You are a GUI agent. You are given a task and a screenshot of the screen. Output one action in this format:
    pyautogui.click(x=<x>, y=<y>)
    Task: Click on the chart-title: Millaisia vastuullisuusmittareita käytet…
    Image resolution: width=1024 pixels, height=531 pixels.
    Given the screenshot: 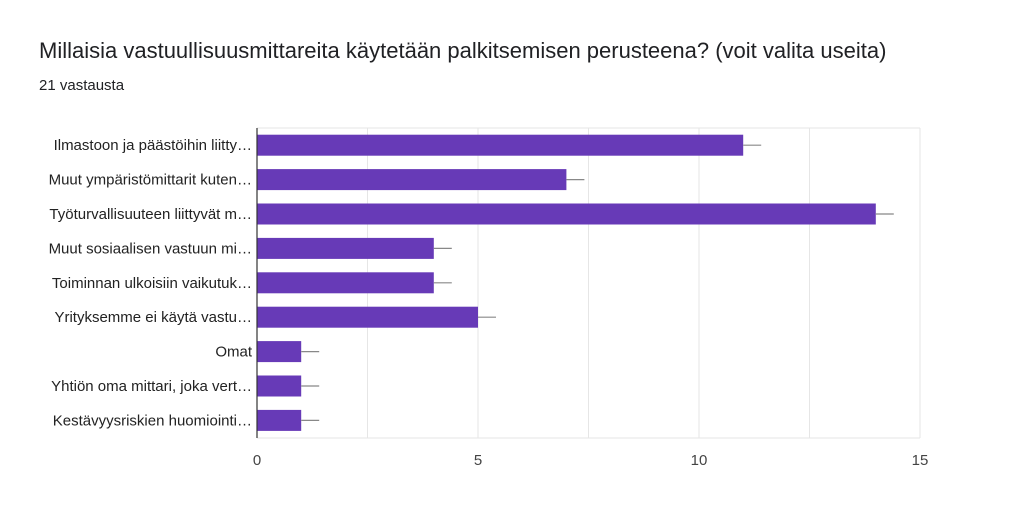 What is the action you would take?
    pyautogui.click(x=463, y=50)
    